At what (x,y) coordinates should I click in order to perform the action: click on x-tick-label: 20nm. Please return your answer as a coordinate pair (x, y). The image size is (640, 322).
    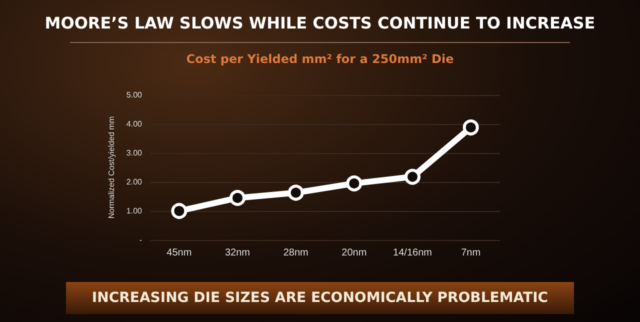
    Looking at the image, I should click on (354, 253).